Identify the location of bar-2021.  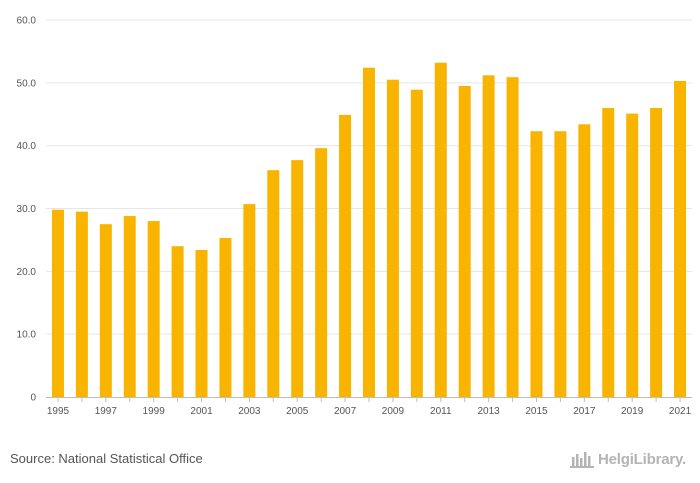
(680, 238).